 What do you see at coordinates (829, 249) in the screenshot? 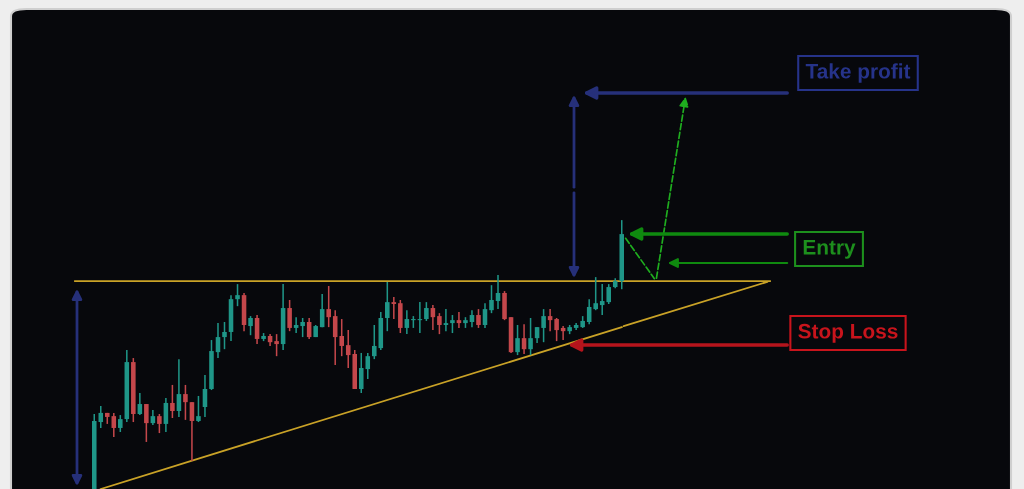
I see `text: Entry` at bounding box center [829, 249].